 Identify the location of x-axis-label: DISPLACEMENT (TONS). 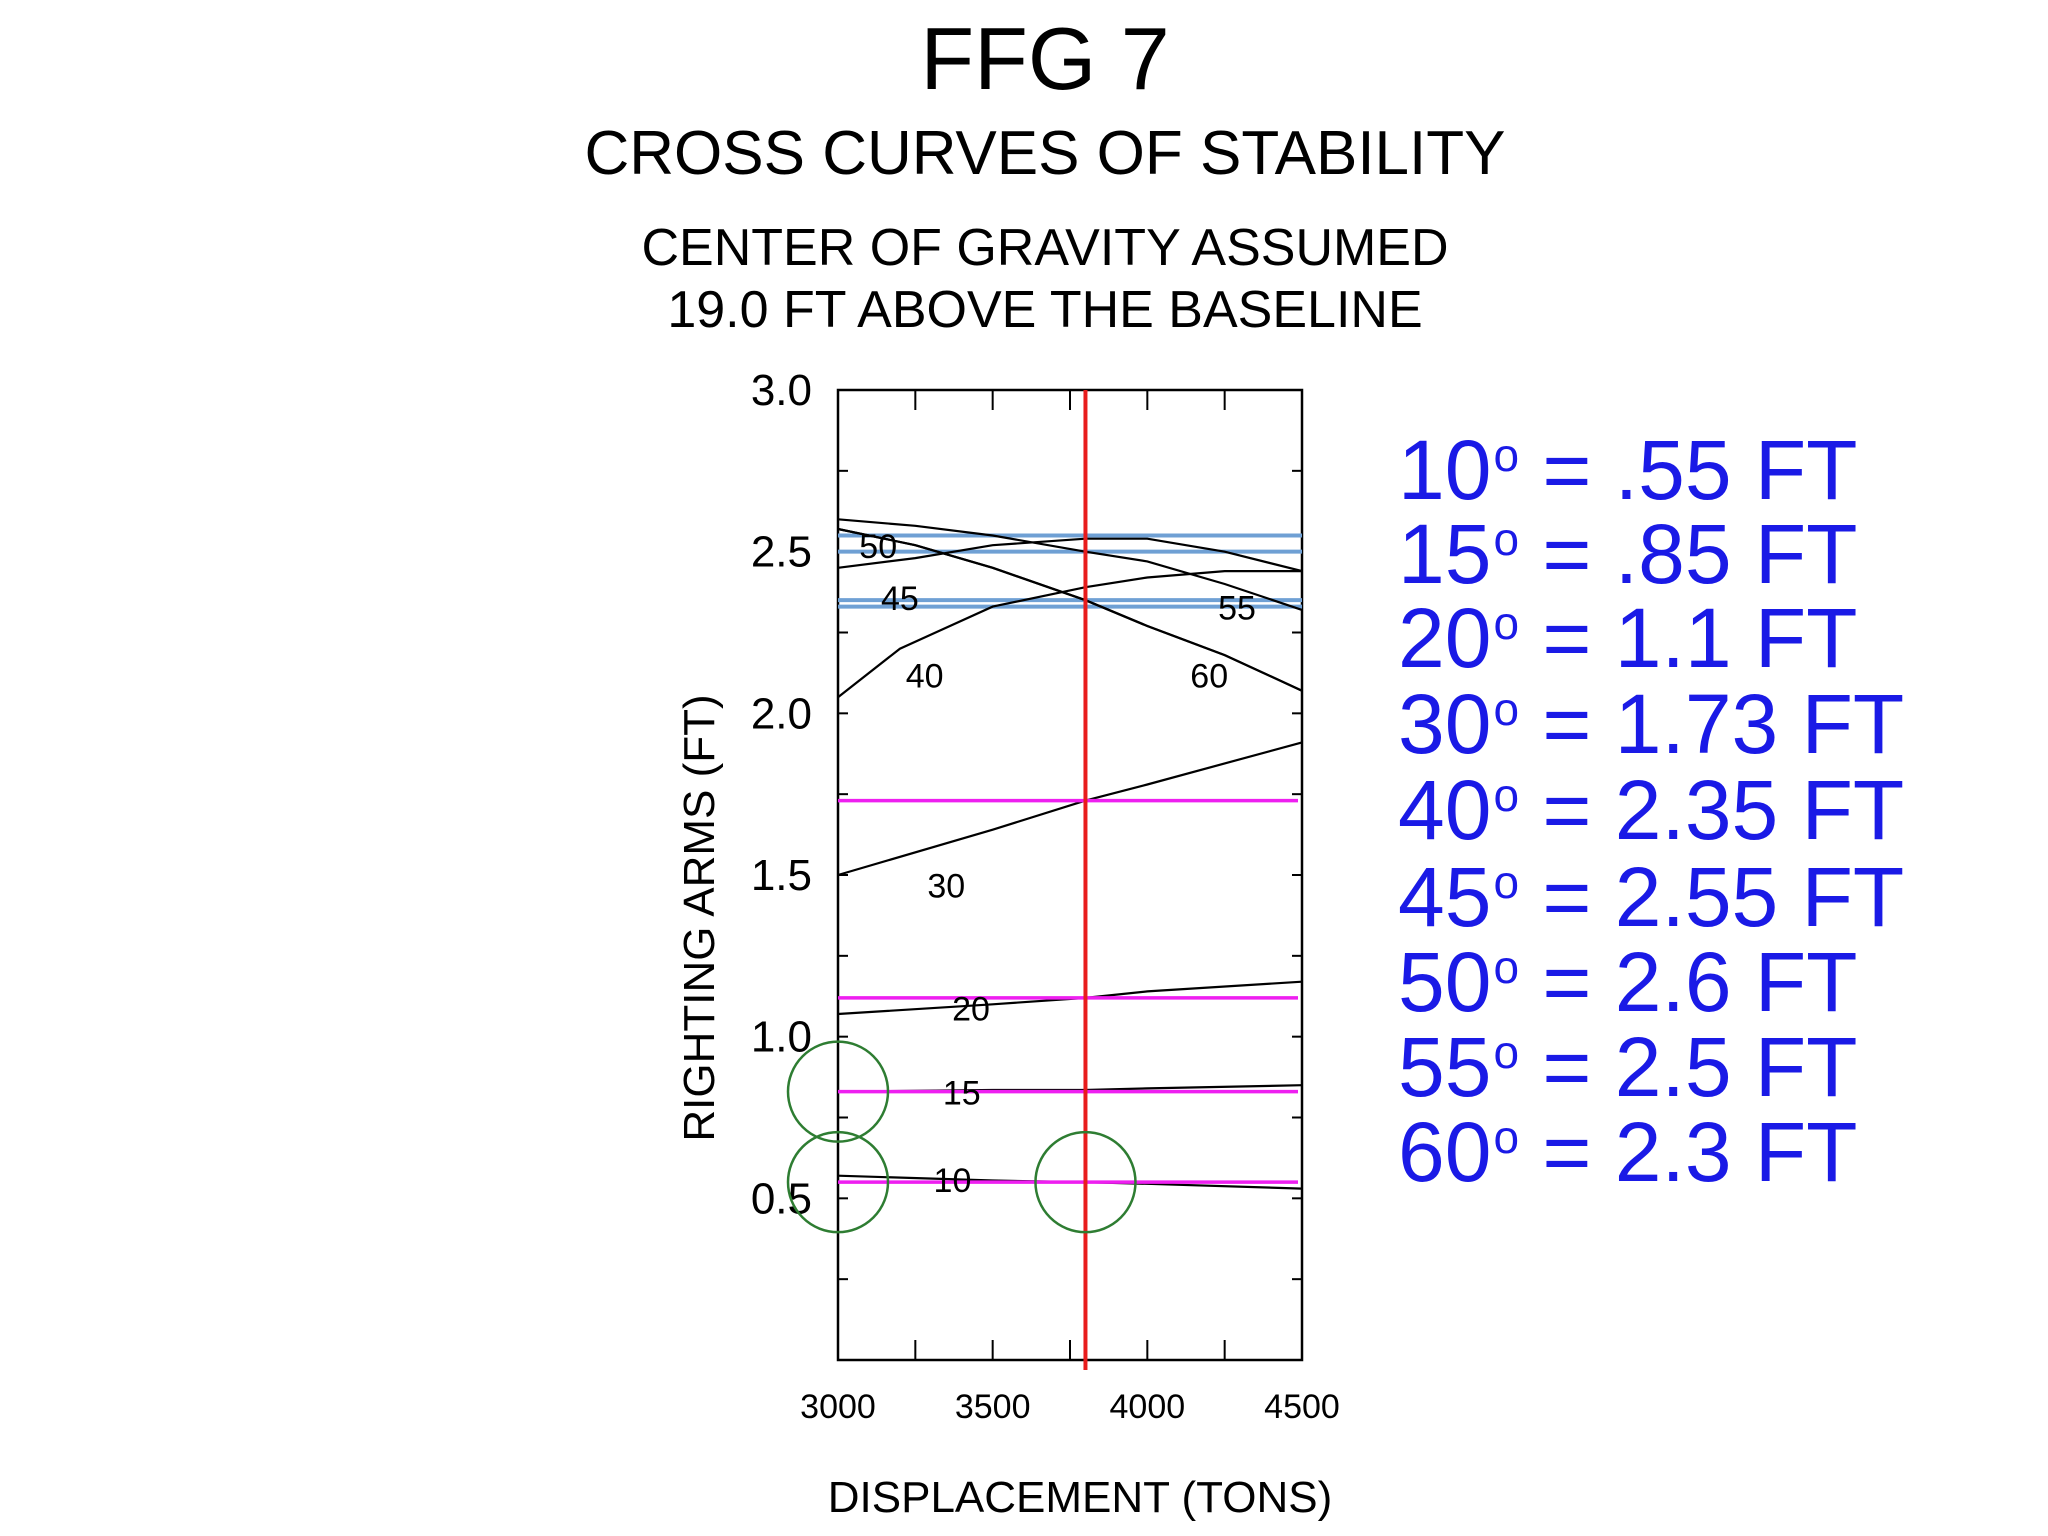
(1080, 1497).